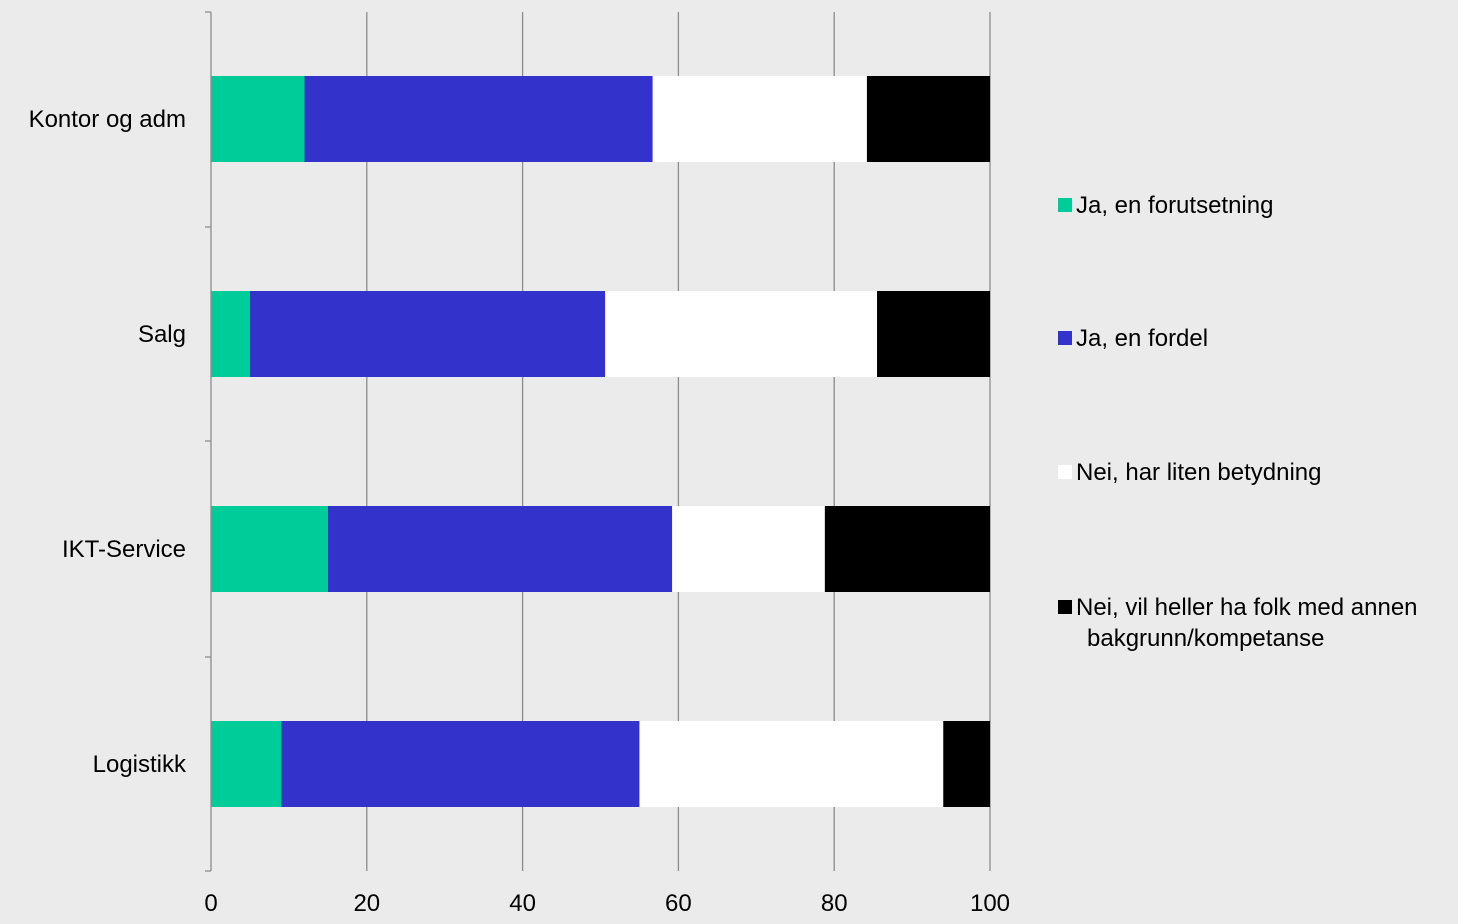  I want to click on category-labels: Kontor og adm Salg IKT-Service Logistikk, so click(108, 442).